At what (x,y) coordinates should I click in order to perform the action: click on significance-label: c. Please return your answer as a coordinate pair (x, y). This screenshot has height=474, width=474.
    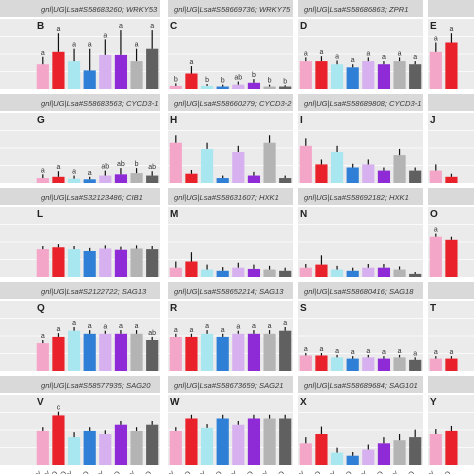
    Looking at the image, I should click on (59, 408).